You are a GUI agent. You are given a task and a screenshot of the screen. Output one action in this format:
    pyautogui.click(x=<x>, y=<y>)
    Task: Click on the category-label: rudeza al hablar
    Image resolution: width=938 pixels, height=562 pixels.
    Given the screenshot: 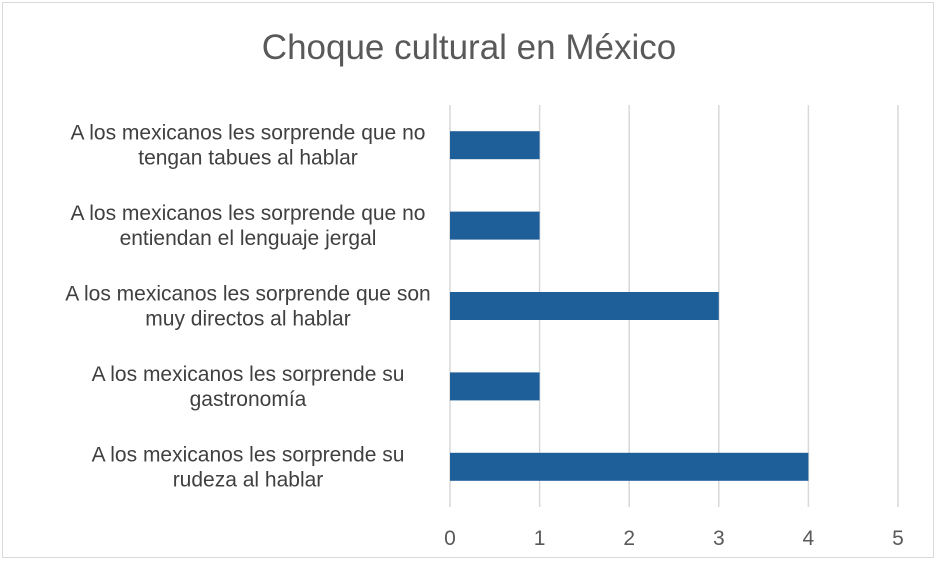 What is the action you would take?
    pyautogui.click(x=248, y=479)
    